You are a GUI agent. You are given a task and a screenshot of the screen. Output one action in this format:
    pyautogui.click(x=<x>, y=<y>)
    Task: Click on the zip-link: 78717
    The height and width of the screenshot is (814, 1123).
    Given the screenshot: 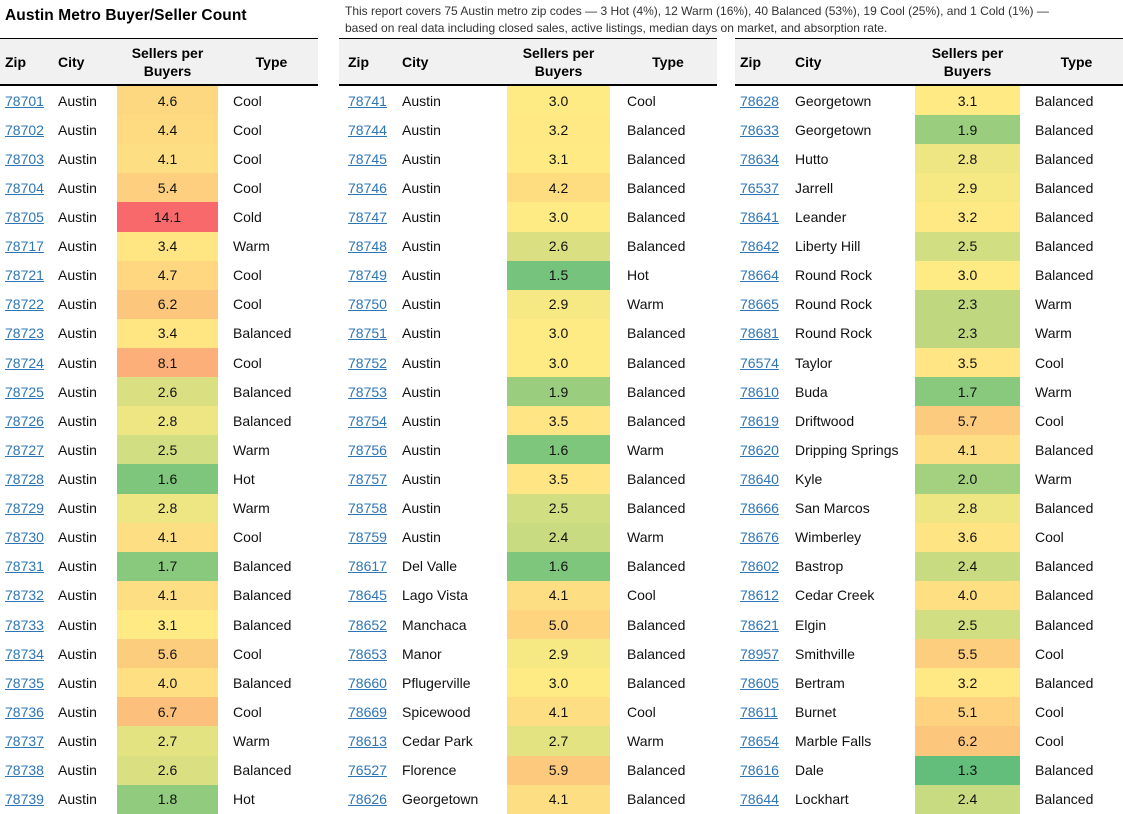 What is the action you would take?
    pyautogui.click(x=24, y=246)
    